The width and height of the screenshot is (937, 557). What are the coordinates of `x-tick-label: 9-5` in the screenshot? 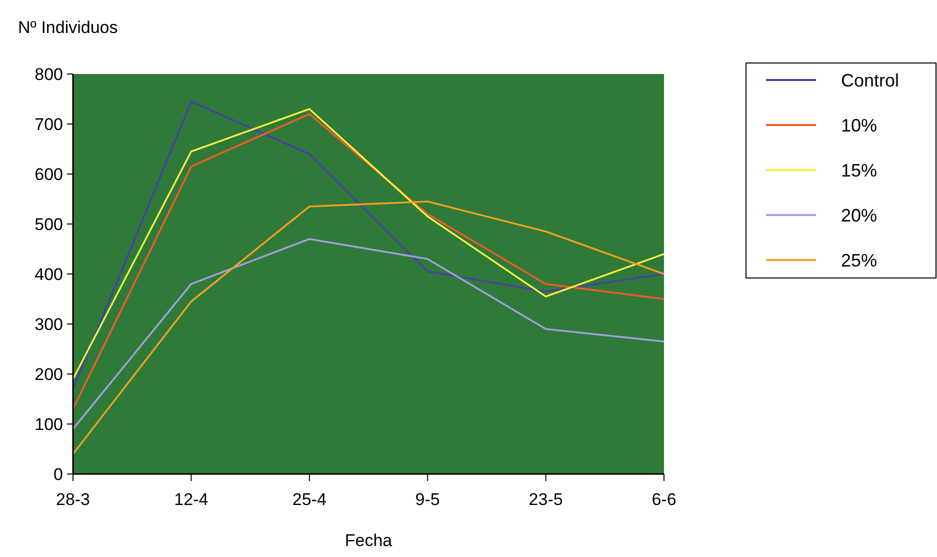 It's located at (427, 499).